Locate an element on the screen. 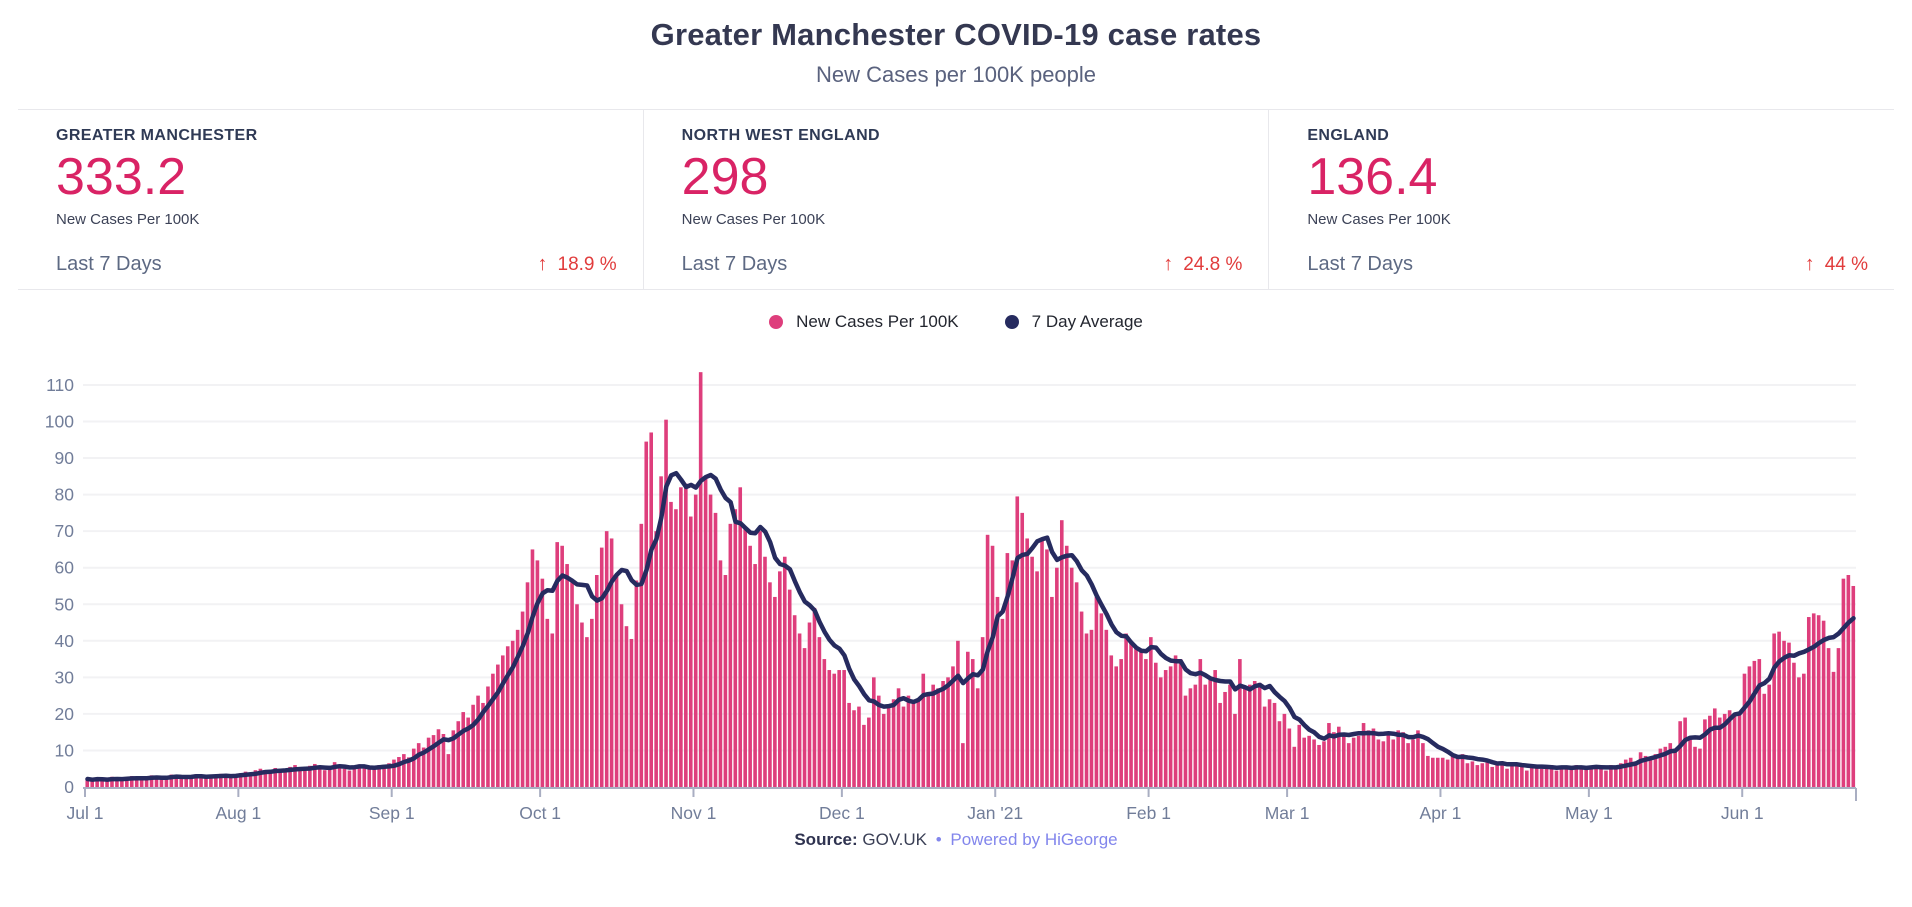 The width and height of the screenshot is (1912, 907). svg-text: 80 is located at coordinates (65, 495).